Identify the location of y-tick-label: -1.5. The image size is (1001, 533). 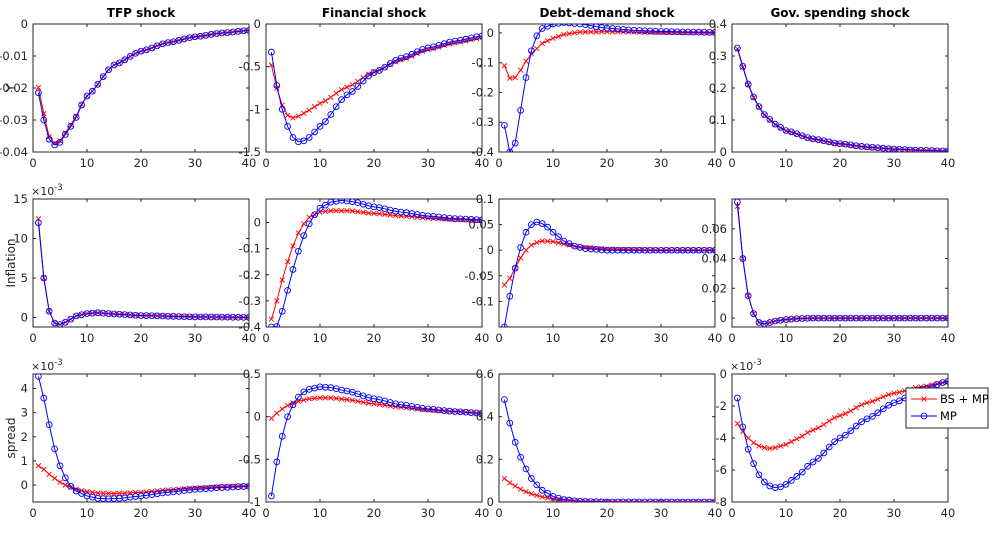
(250, 152).